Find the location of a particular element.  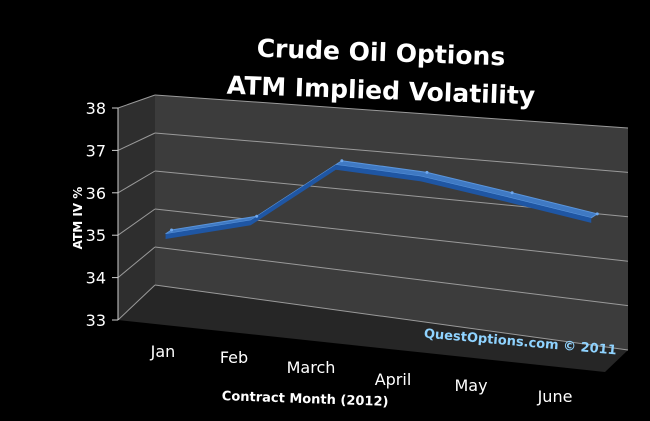

data-point-march is located at coordinates (342, 161).